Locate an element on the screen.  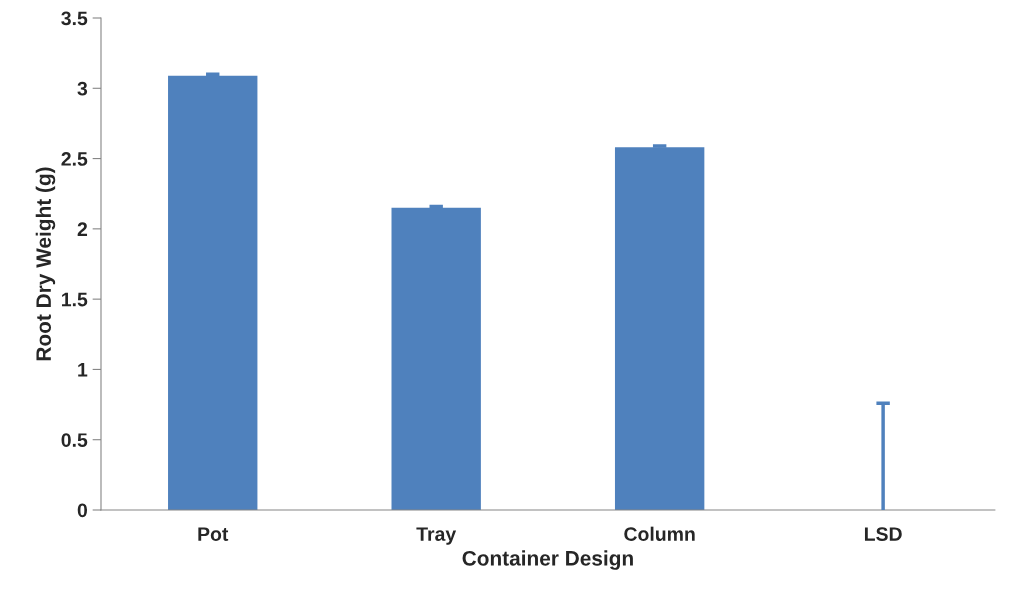
y-tick-label: 0.5 is located at coordinates (74, 440).